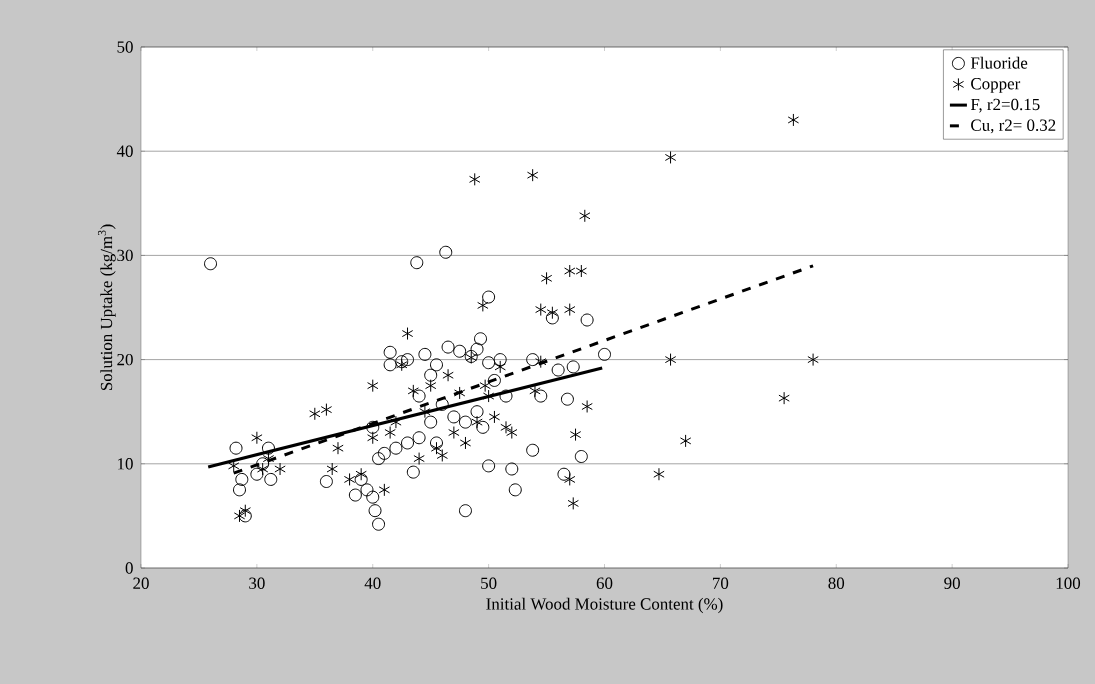  Describe the element at coordinates (489, 583) in the screenshot. I see `x-tick-label: 50` at that location.